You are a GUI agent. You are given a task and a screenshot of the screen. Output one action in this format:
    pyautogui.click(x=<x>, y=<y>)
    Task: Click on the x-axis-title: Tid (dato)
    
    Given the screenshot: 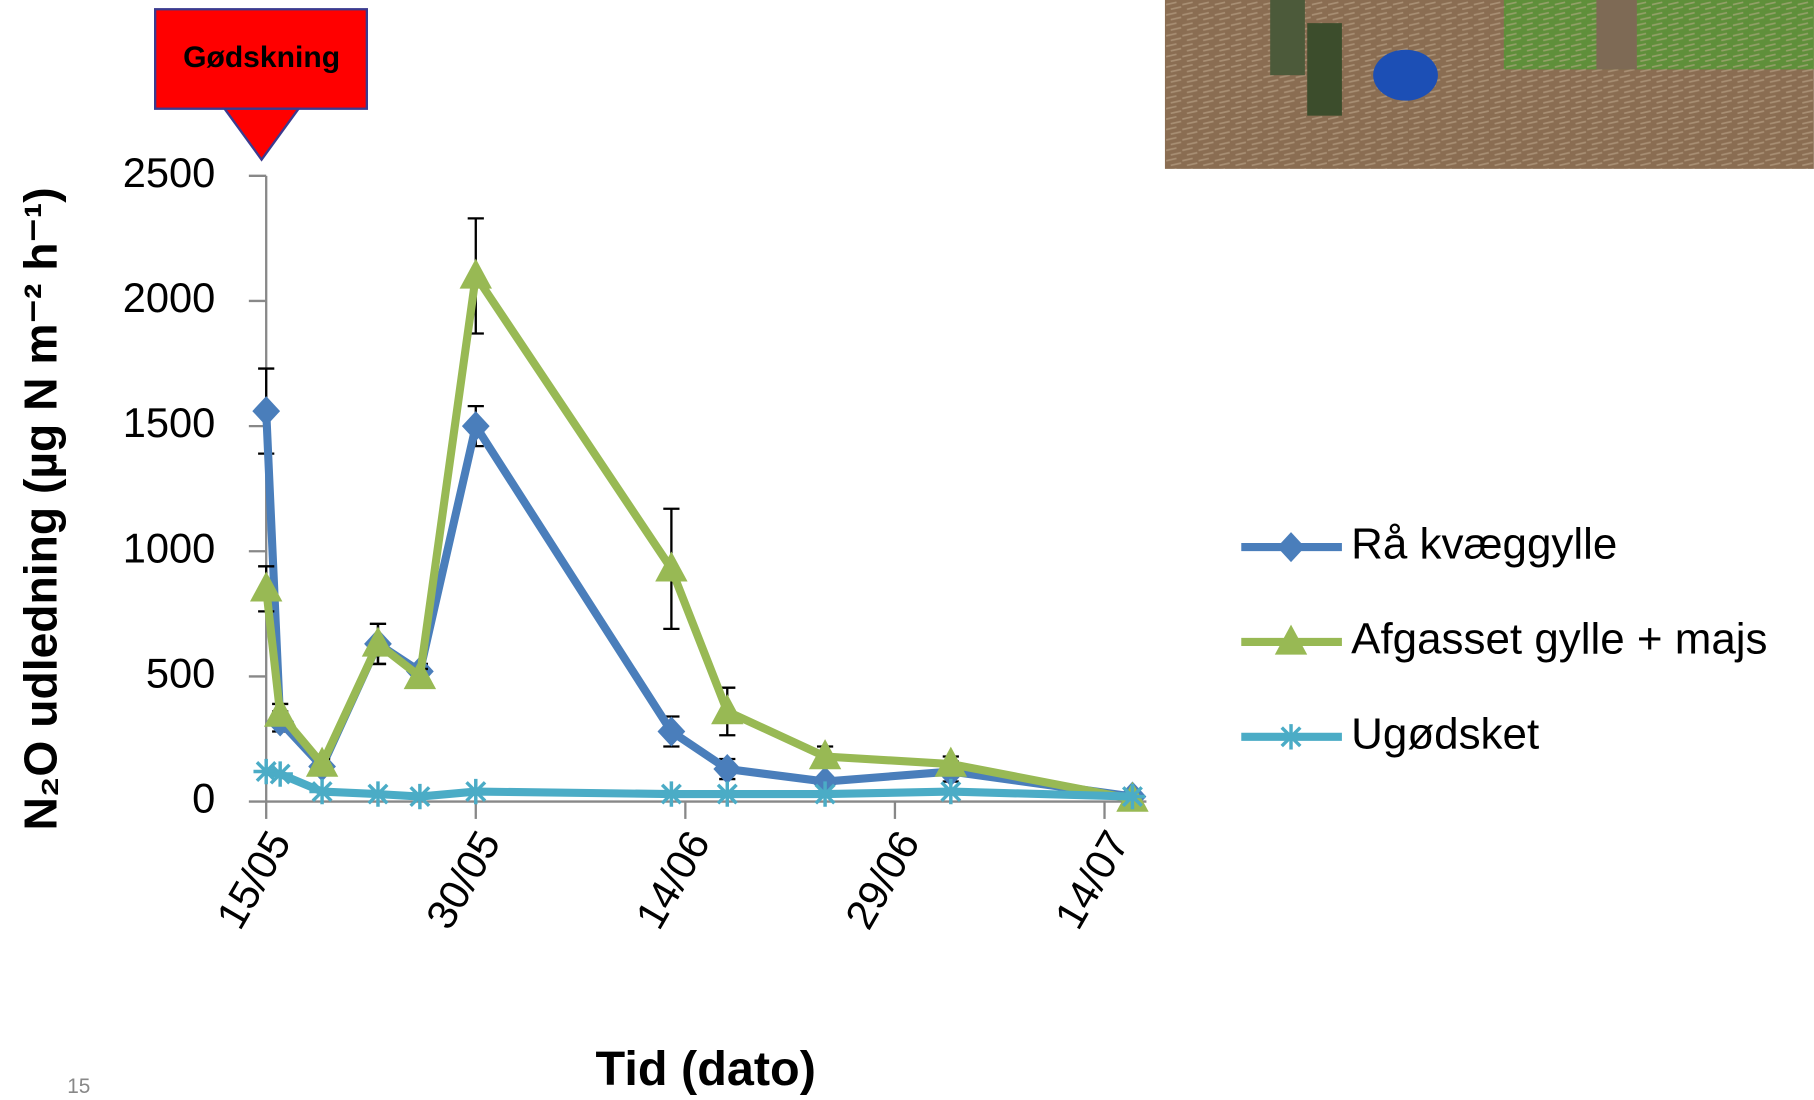 What is the action you would take?
    pyautogui.click(x=706, y=1069)
    